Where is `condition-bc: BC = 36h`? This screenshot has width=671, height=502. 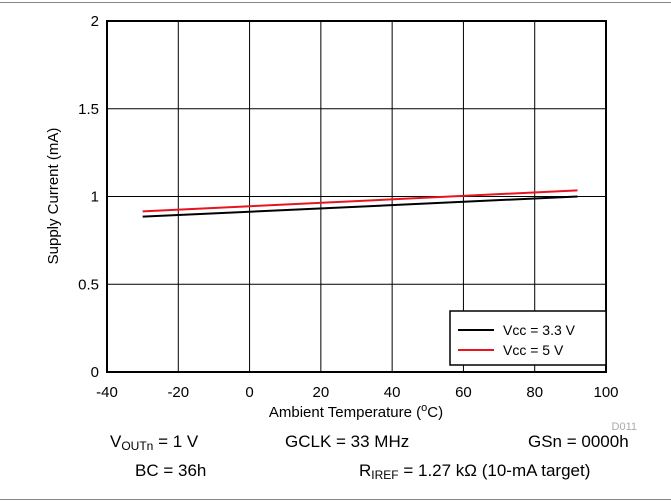 condition-bc: BC = 36h is located at coordinates (171, 470).